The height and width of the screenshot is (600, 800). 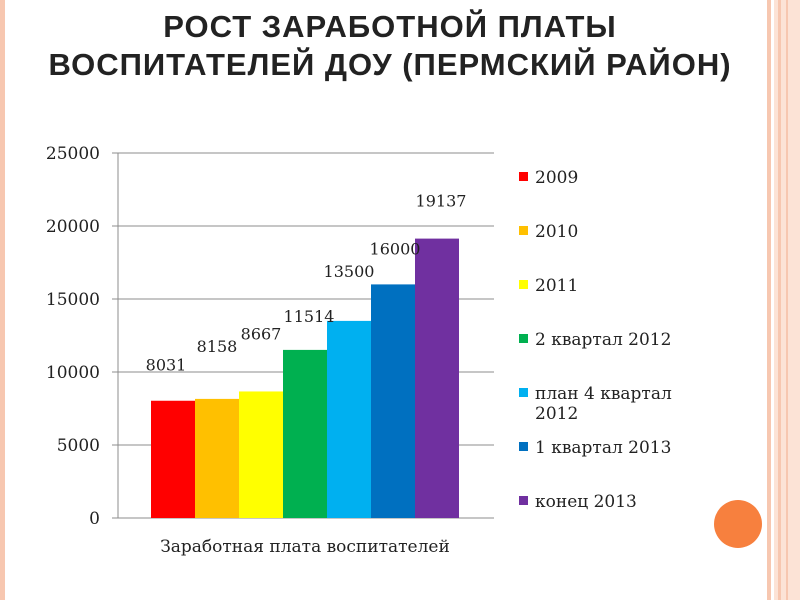 I want to click on data-label: 8031, so click(x=166, y=365).